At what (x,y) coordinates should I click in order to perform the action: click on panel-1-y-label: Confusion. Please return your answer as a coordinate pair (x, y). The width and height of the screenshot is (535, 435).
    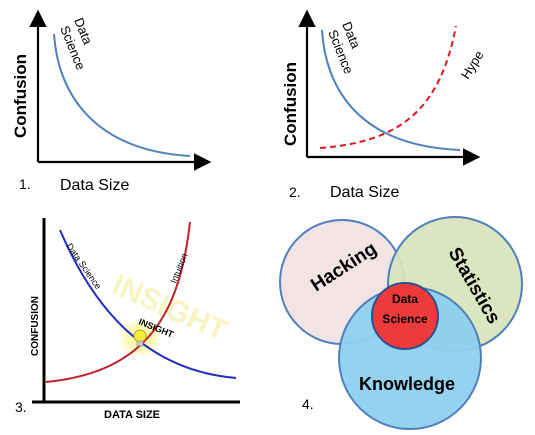
    Looking at the image, I should click on (20, 96).